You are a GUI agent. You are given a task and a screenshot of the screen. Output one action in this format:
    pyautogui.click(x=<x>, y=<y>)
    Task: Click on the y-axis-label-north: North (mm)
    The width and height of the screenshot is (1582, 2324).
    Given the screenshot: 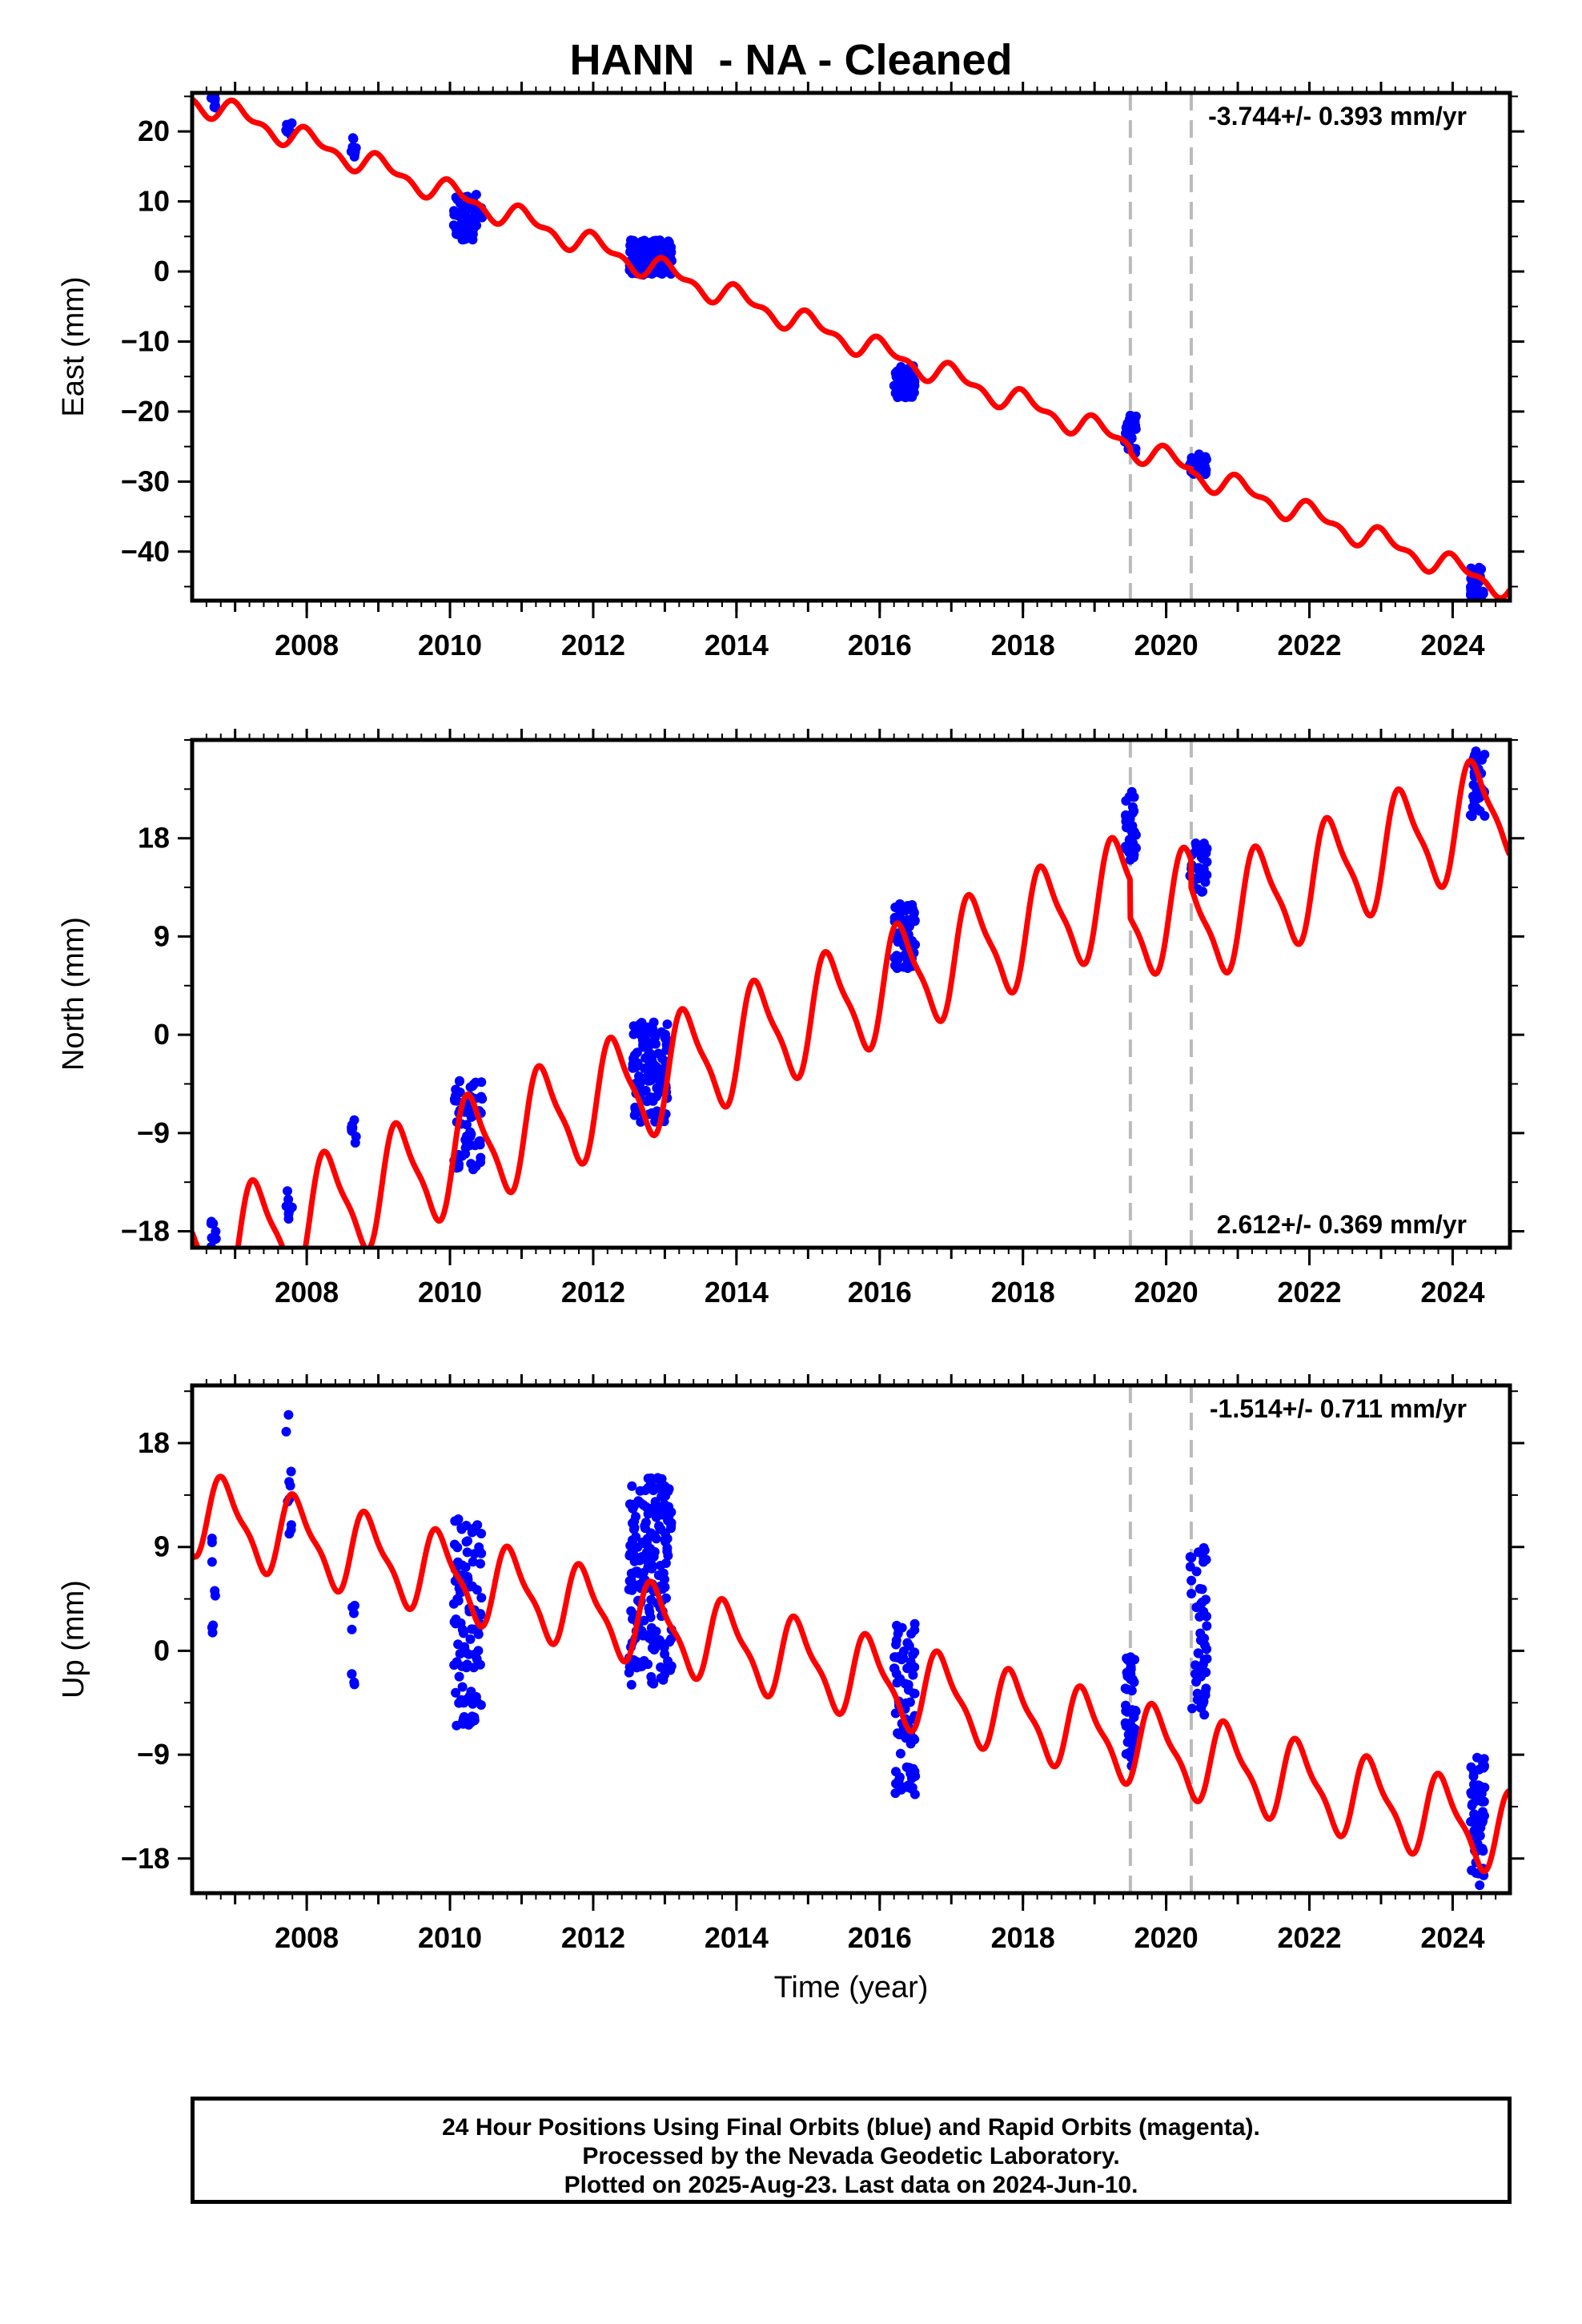 What is the action you would take?
    pyautogui.click(x=74, y=994)
    